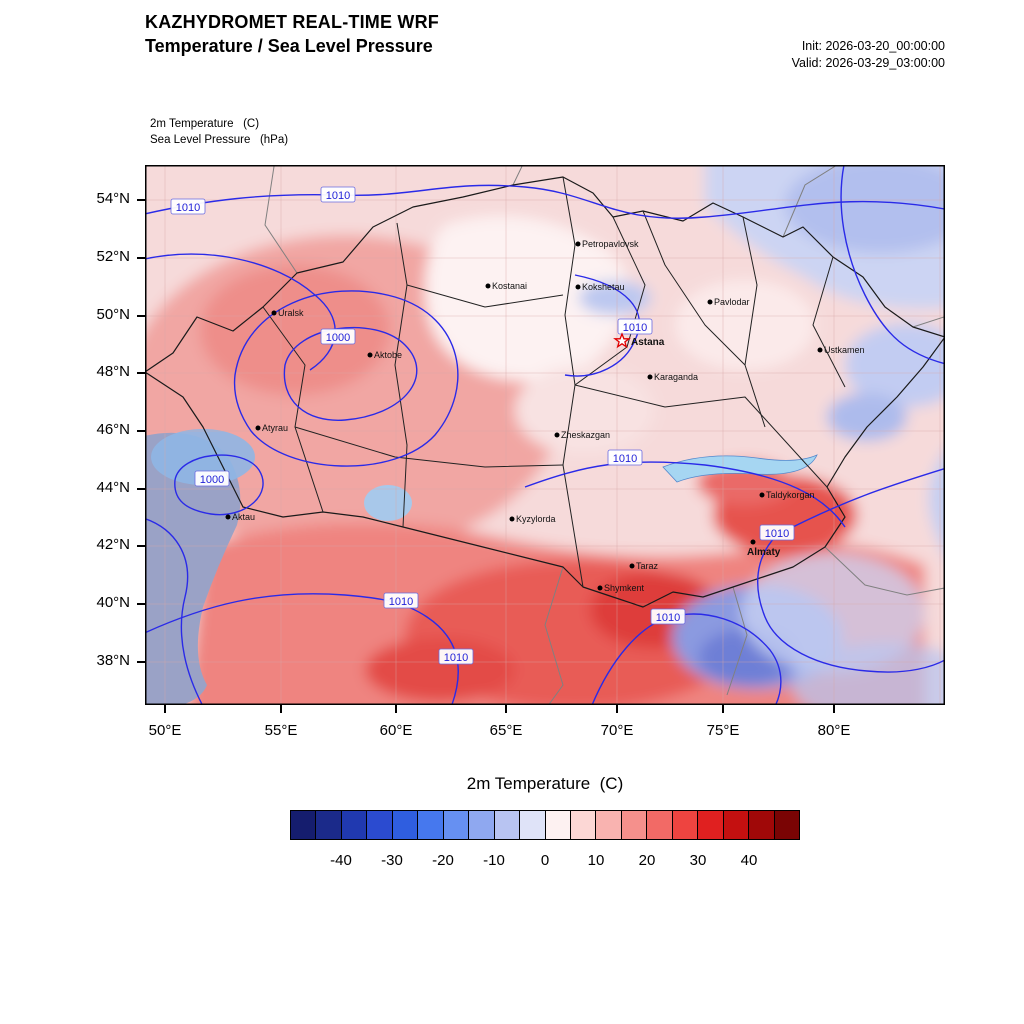 The height and width of the screenshot is (1024, 1024). I want to click on colorbar-tick: -10, so click(494, 860).